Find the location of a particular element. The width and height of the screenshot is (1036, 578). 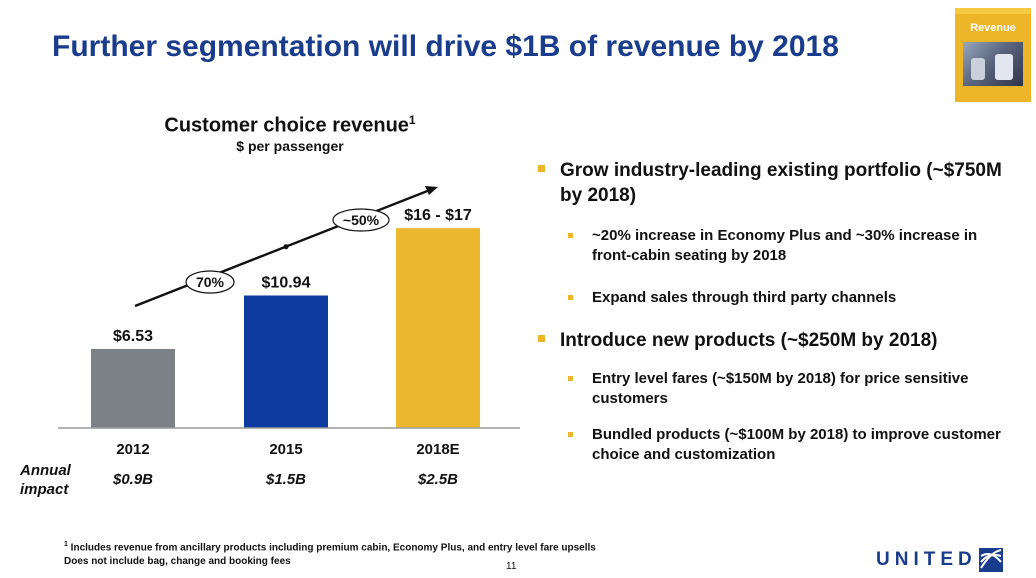

section-badge: Revenue is located at coordinates (993, 55).